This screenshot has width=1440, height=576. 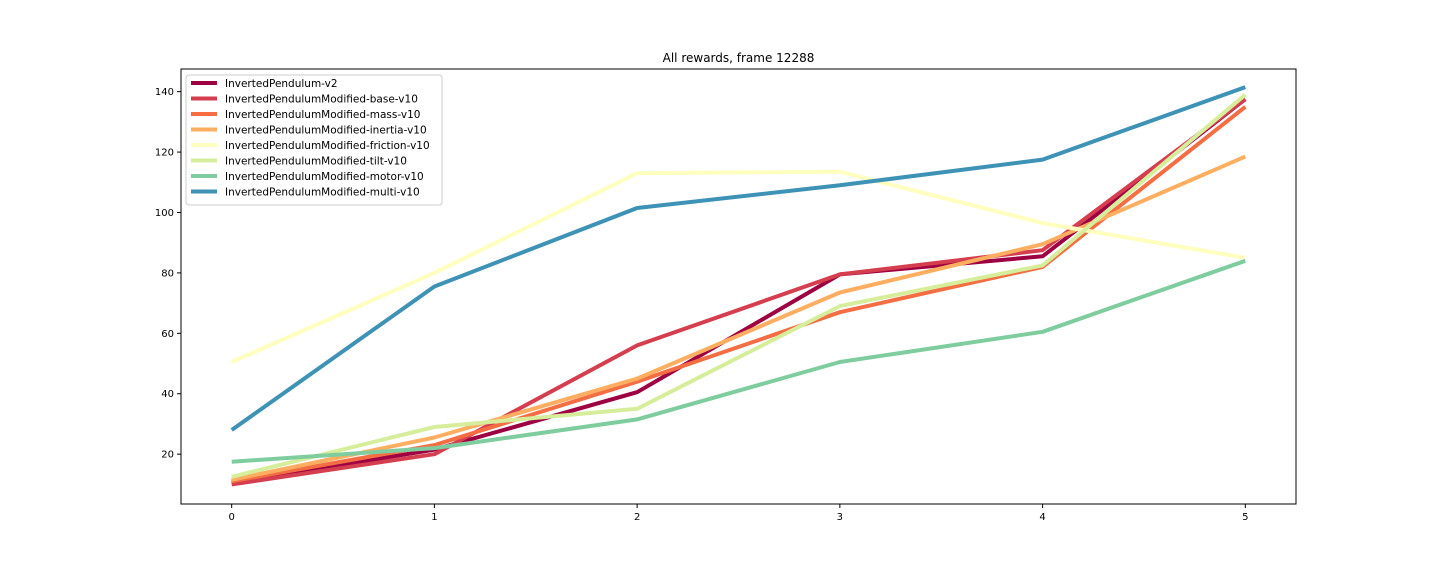 What do you see at coordinates (324, 177) in the screenshot?
I see `legend-label: InvertedPendulumModified-motor-v10` at bounding box center [324, 177].